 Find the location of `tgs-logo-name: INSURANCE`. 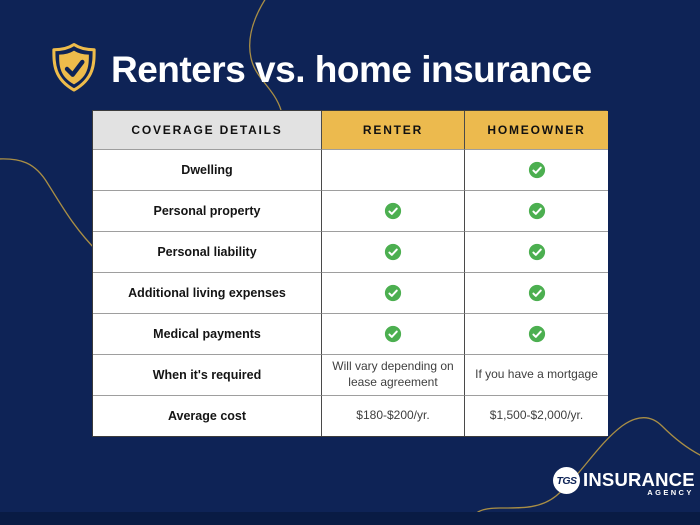

tgs-logo-name: INSURANCE is located at coordinates (639, 480).